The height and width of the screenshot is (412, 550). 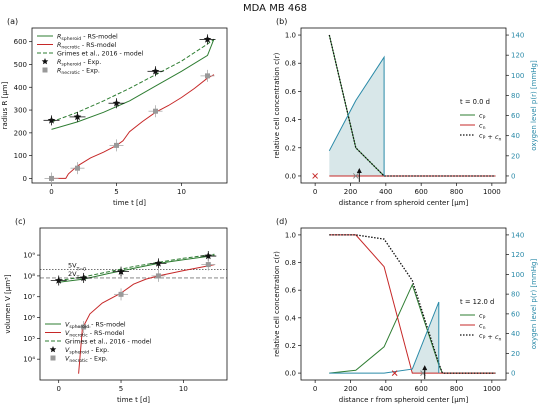 What do you see at coordinates (355, 176) in the screenshot?
I see `spheroid-radius-marker` at bounding box center [355, 176].